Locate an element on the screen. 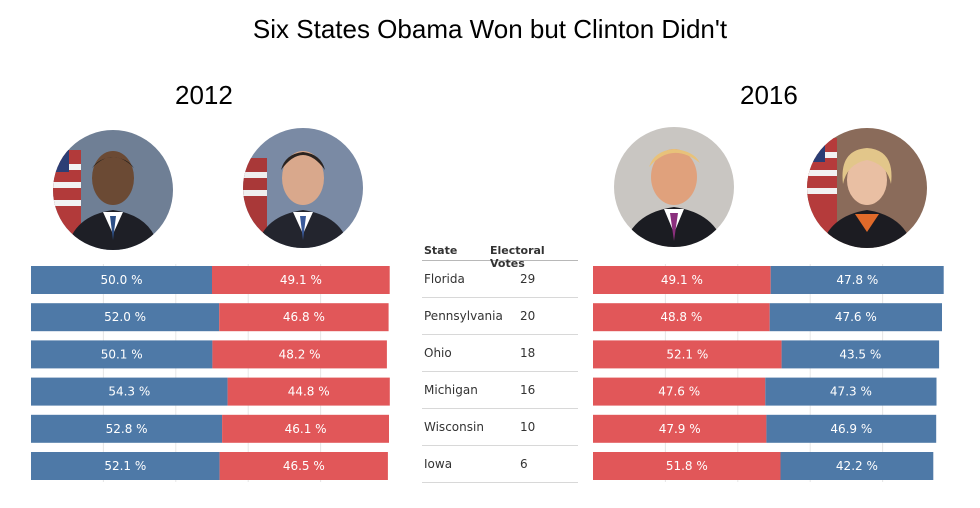 The height and width of the screenshot is (508, 980). state-cell: Michigan is located at coordinates (451, 390).